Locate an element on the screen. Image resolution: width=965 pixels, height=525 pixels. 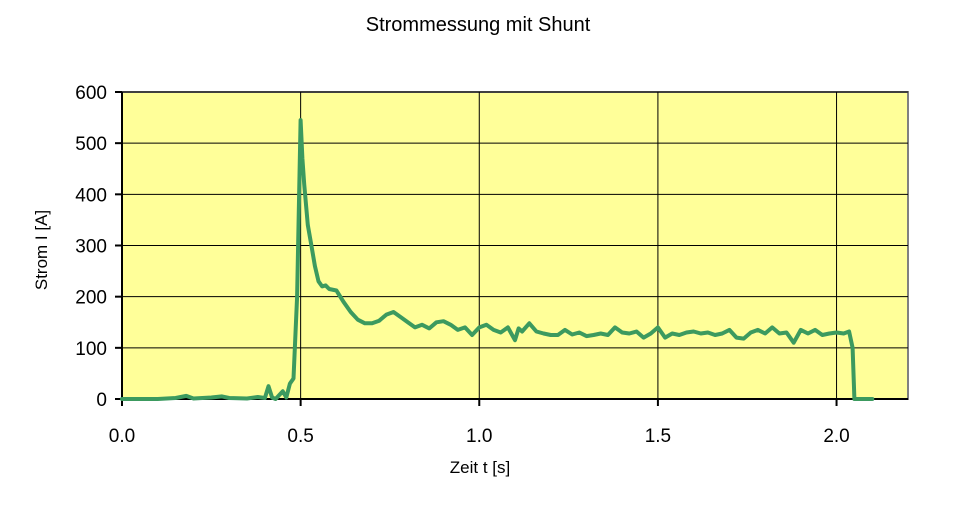
x-axis-ticks: 0.0 0.5 1.0 1.5 2.0 is located at coordinates (479, 423).